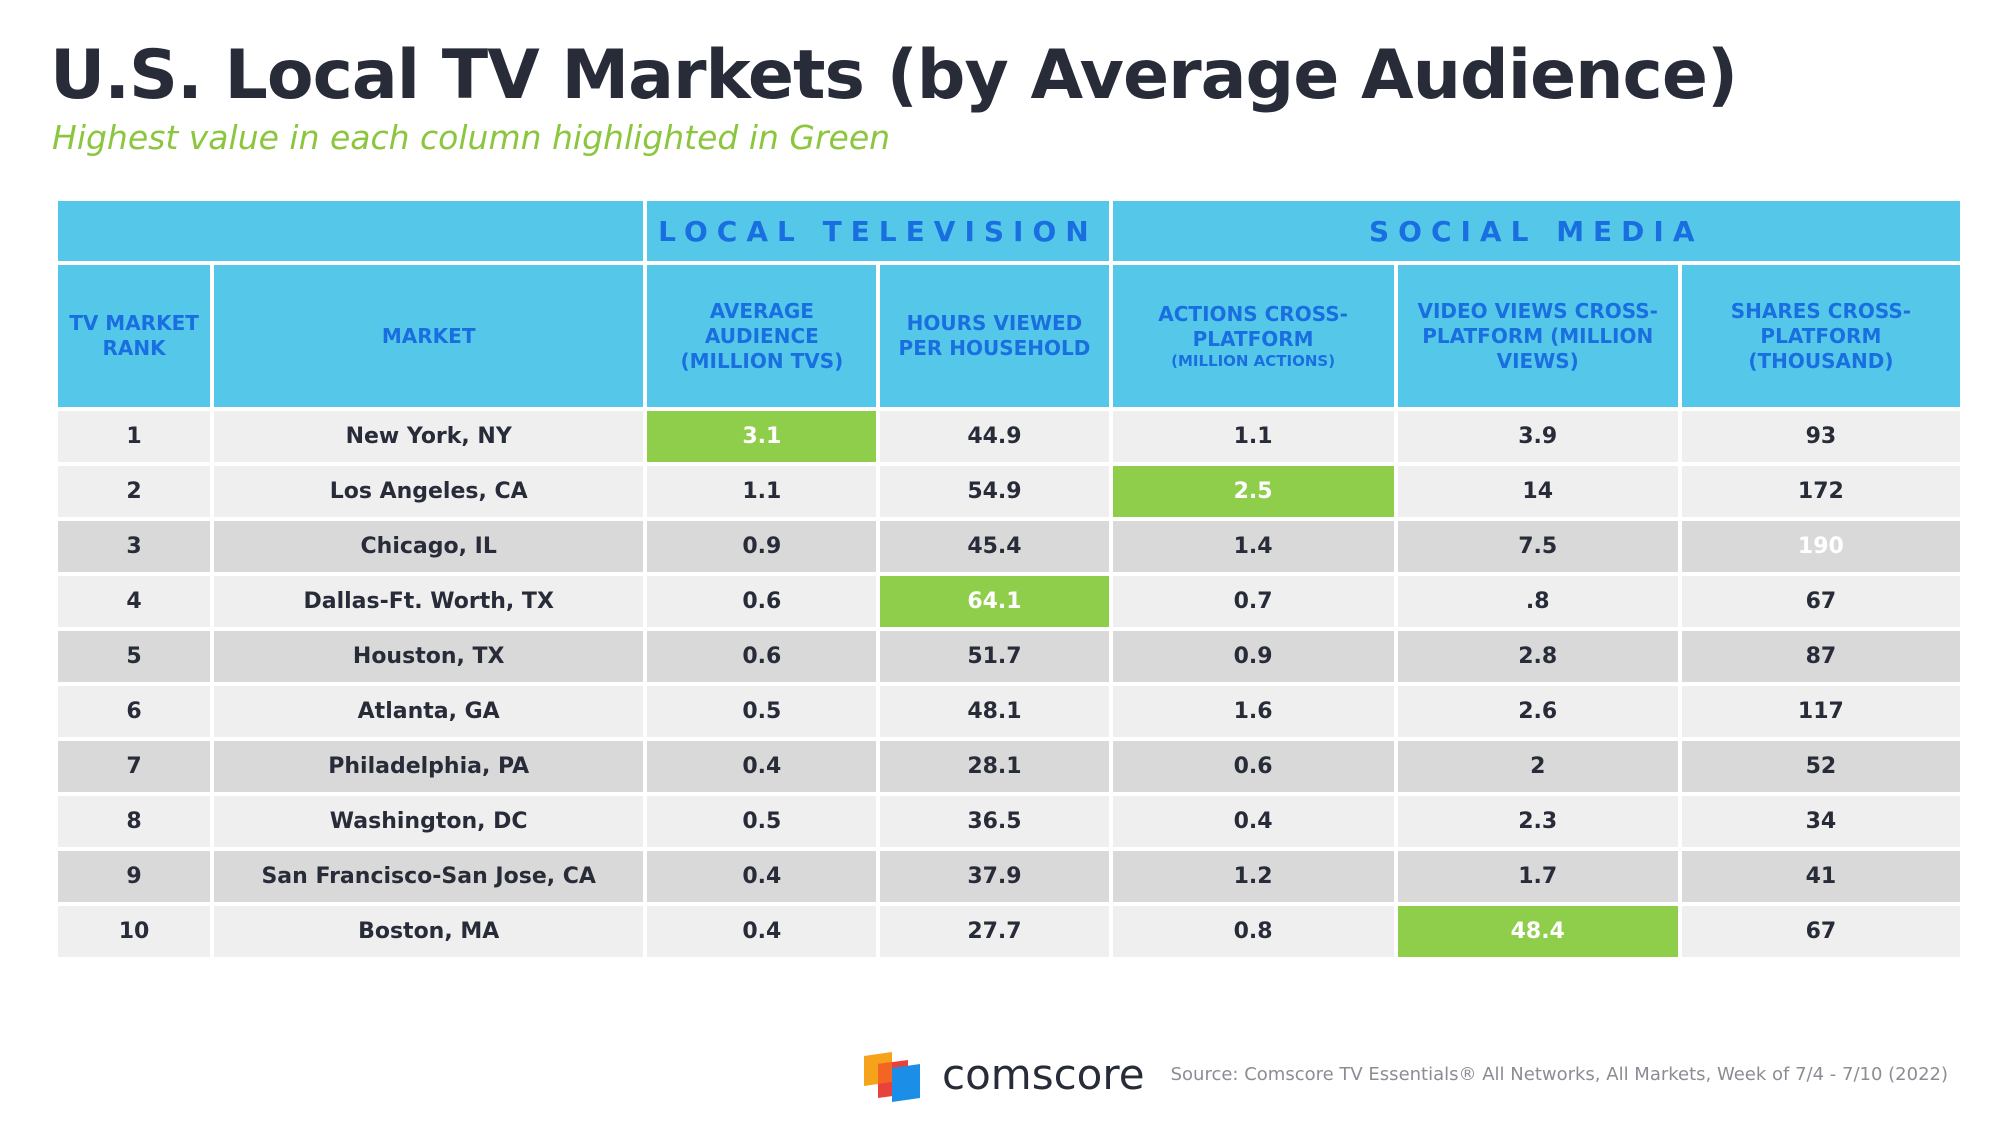  Describe the element at coordinates (994, 821) in the screenshot. I see `table-cell: 36.5` at that location.